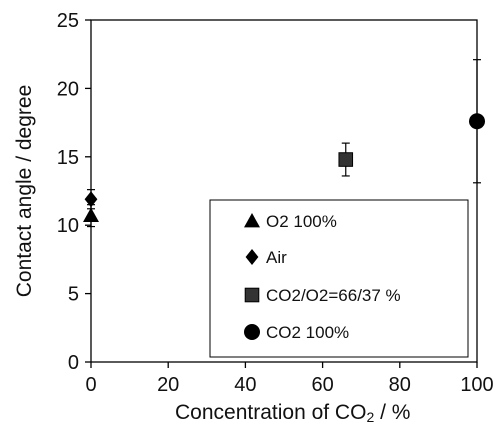 The height and width of the screenshot is (427, 501). What do you see at coordinates (245, 385) in the screenshot?
I see `x-tick-label: 40` at bounding box center [245, 385].